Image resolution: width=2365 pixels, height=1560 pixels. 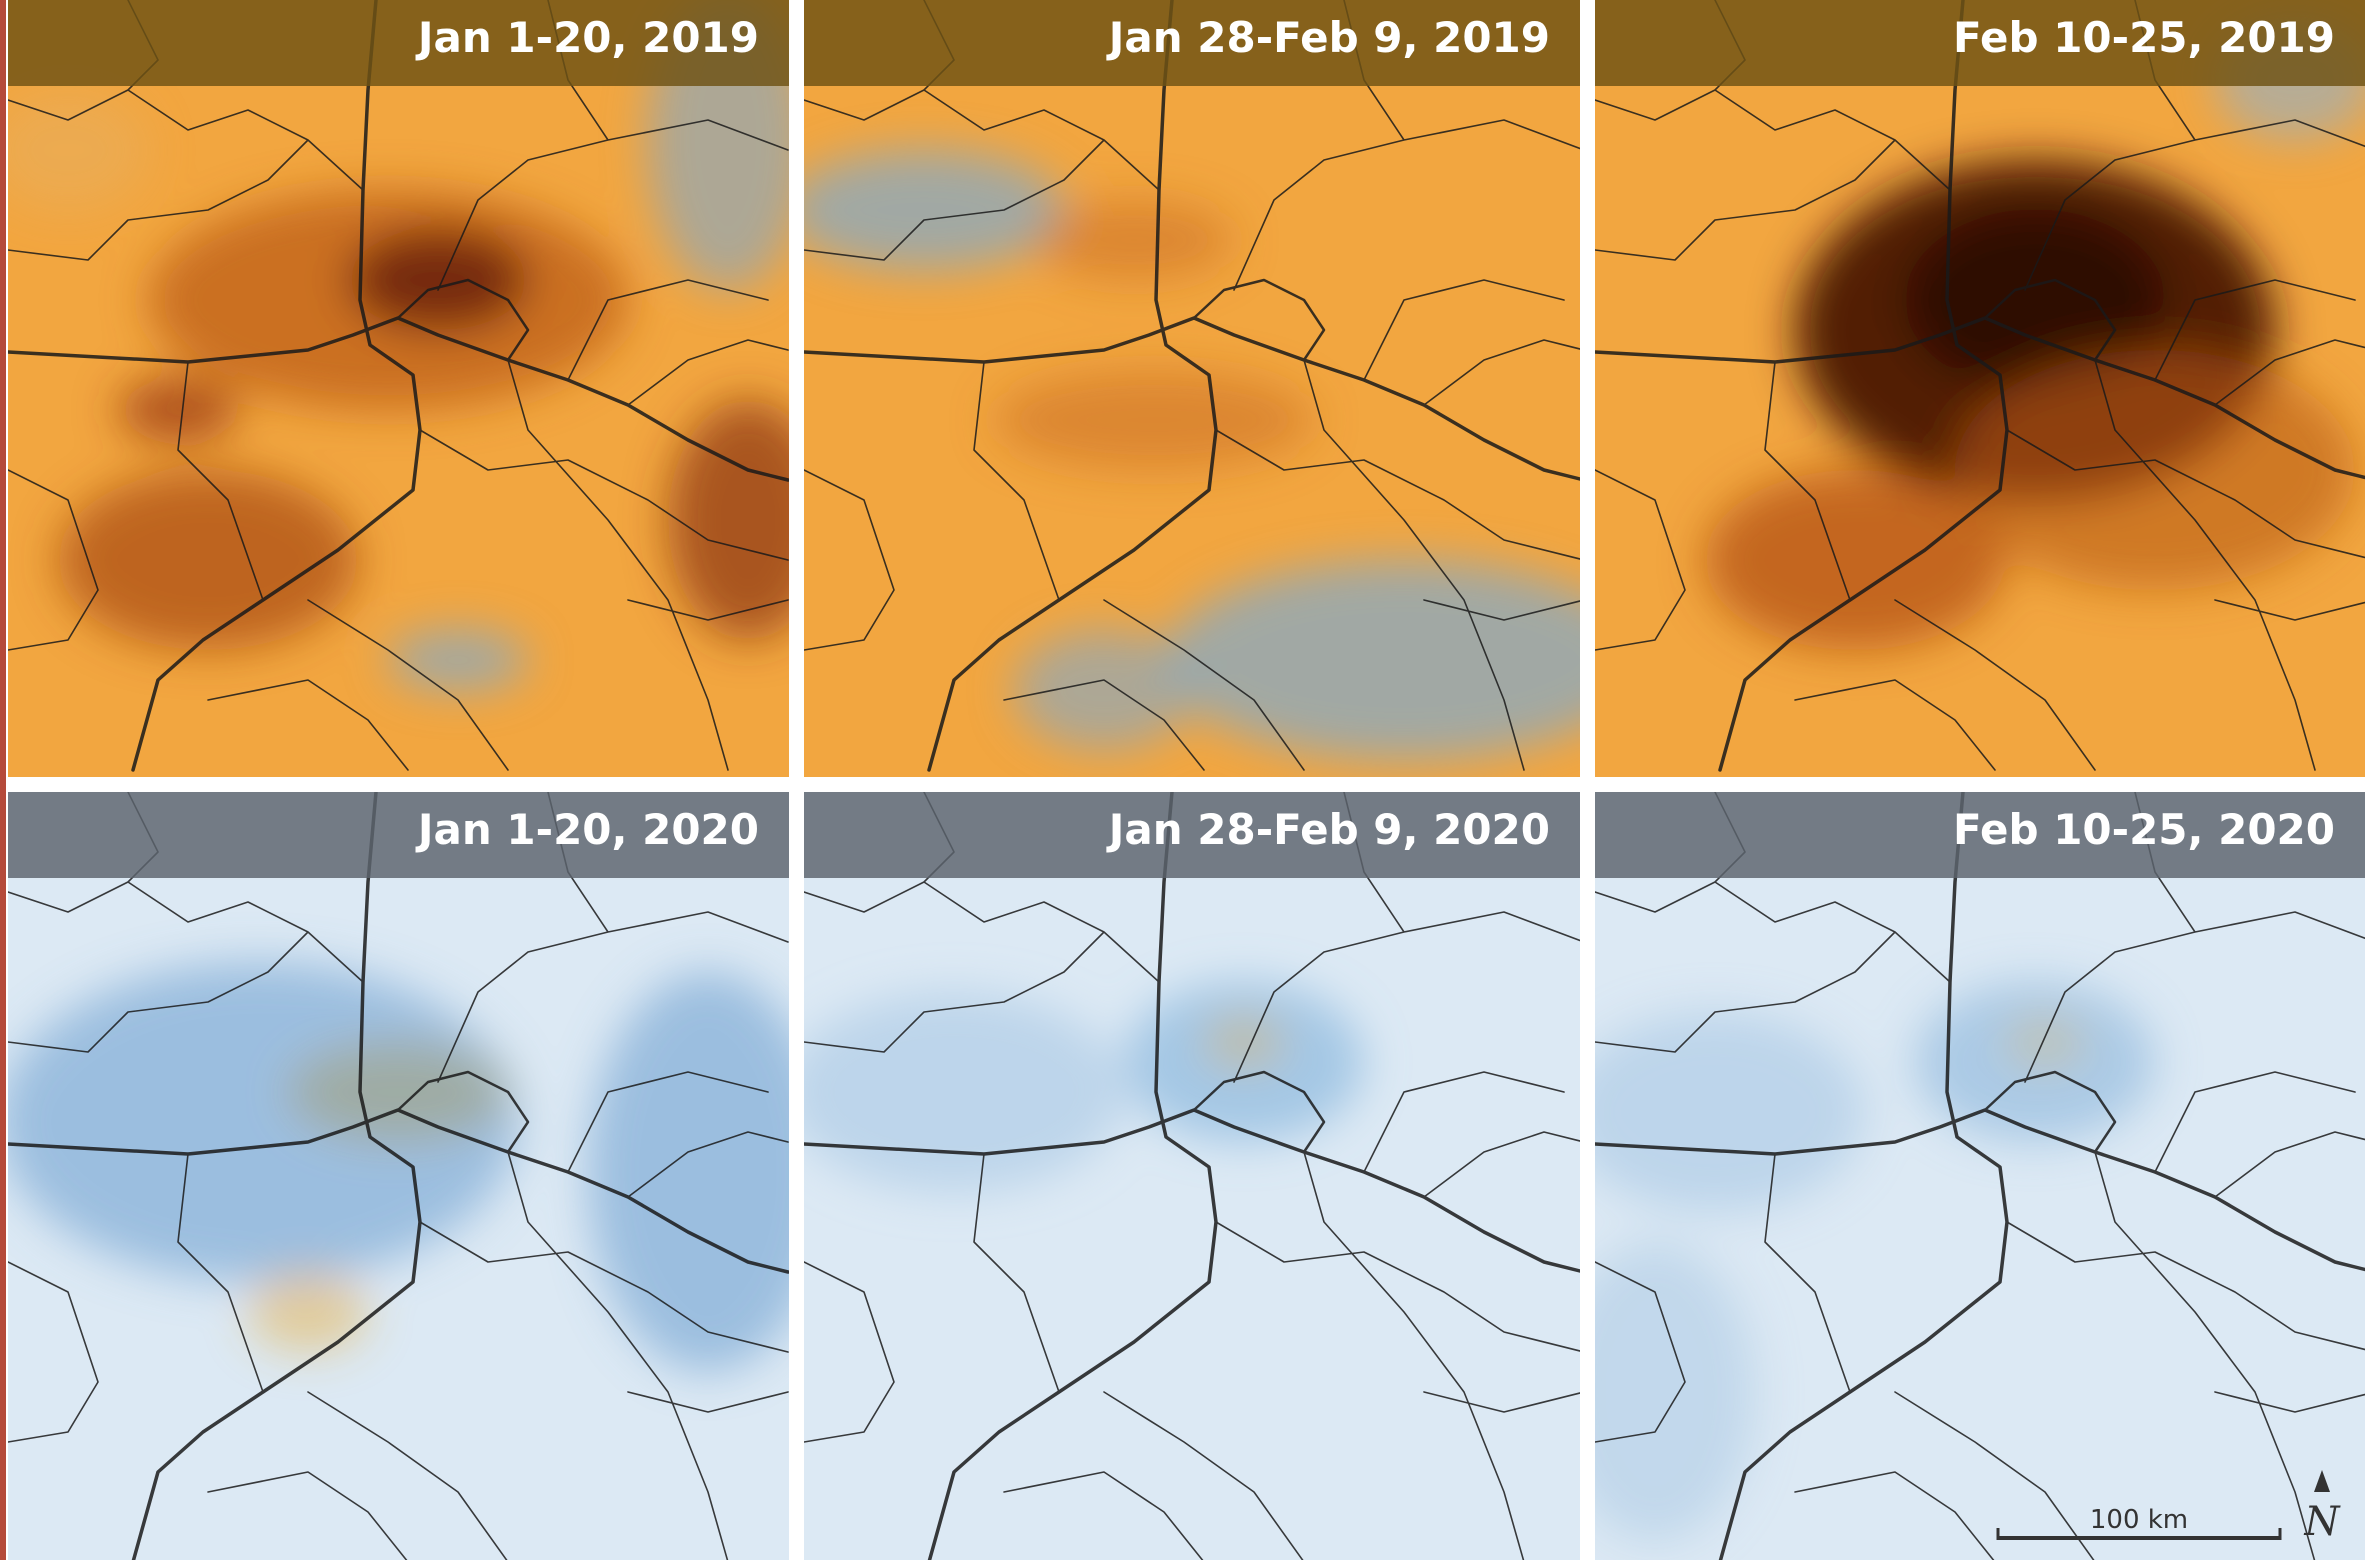 What do you see at coordinates (3, 780) in the screenshot?
I see `edge-strip` at bounding box center [3, 780].